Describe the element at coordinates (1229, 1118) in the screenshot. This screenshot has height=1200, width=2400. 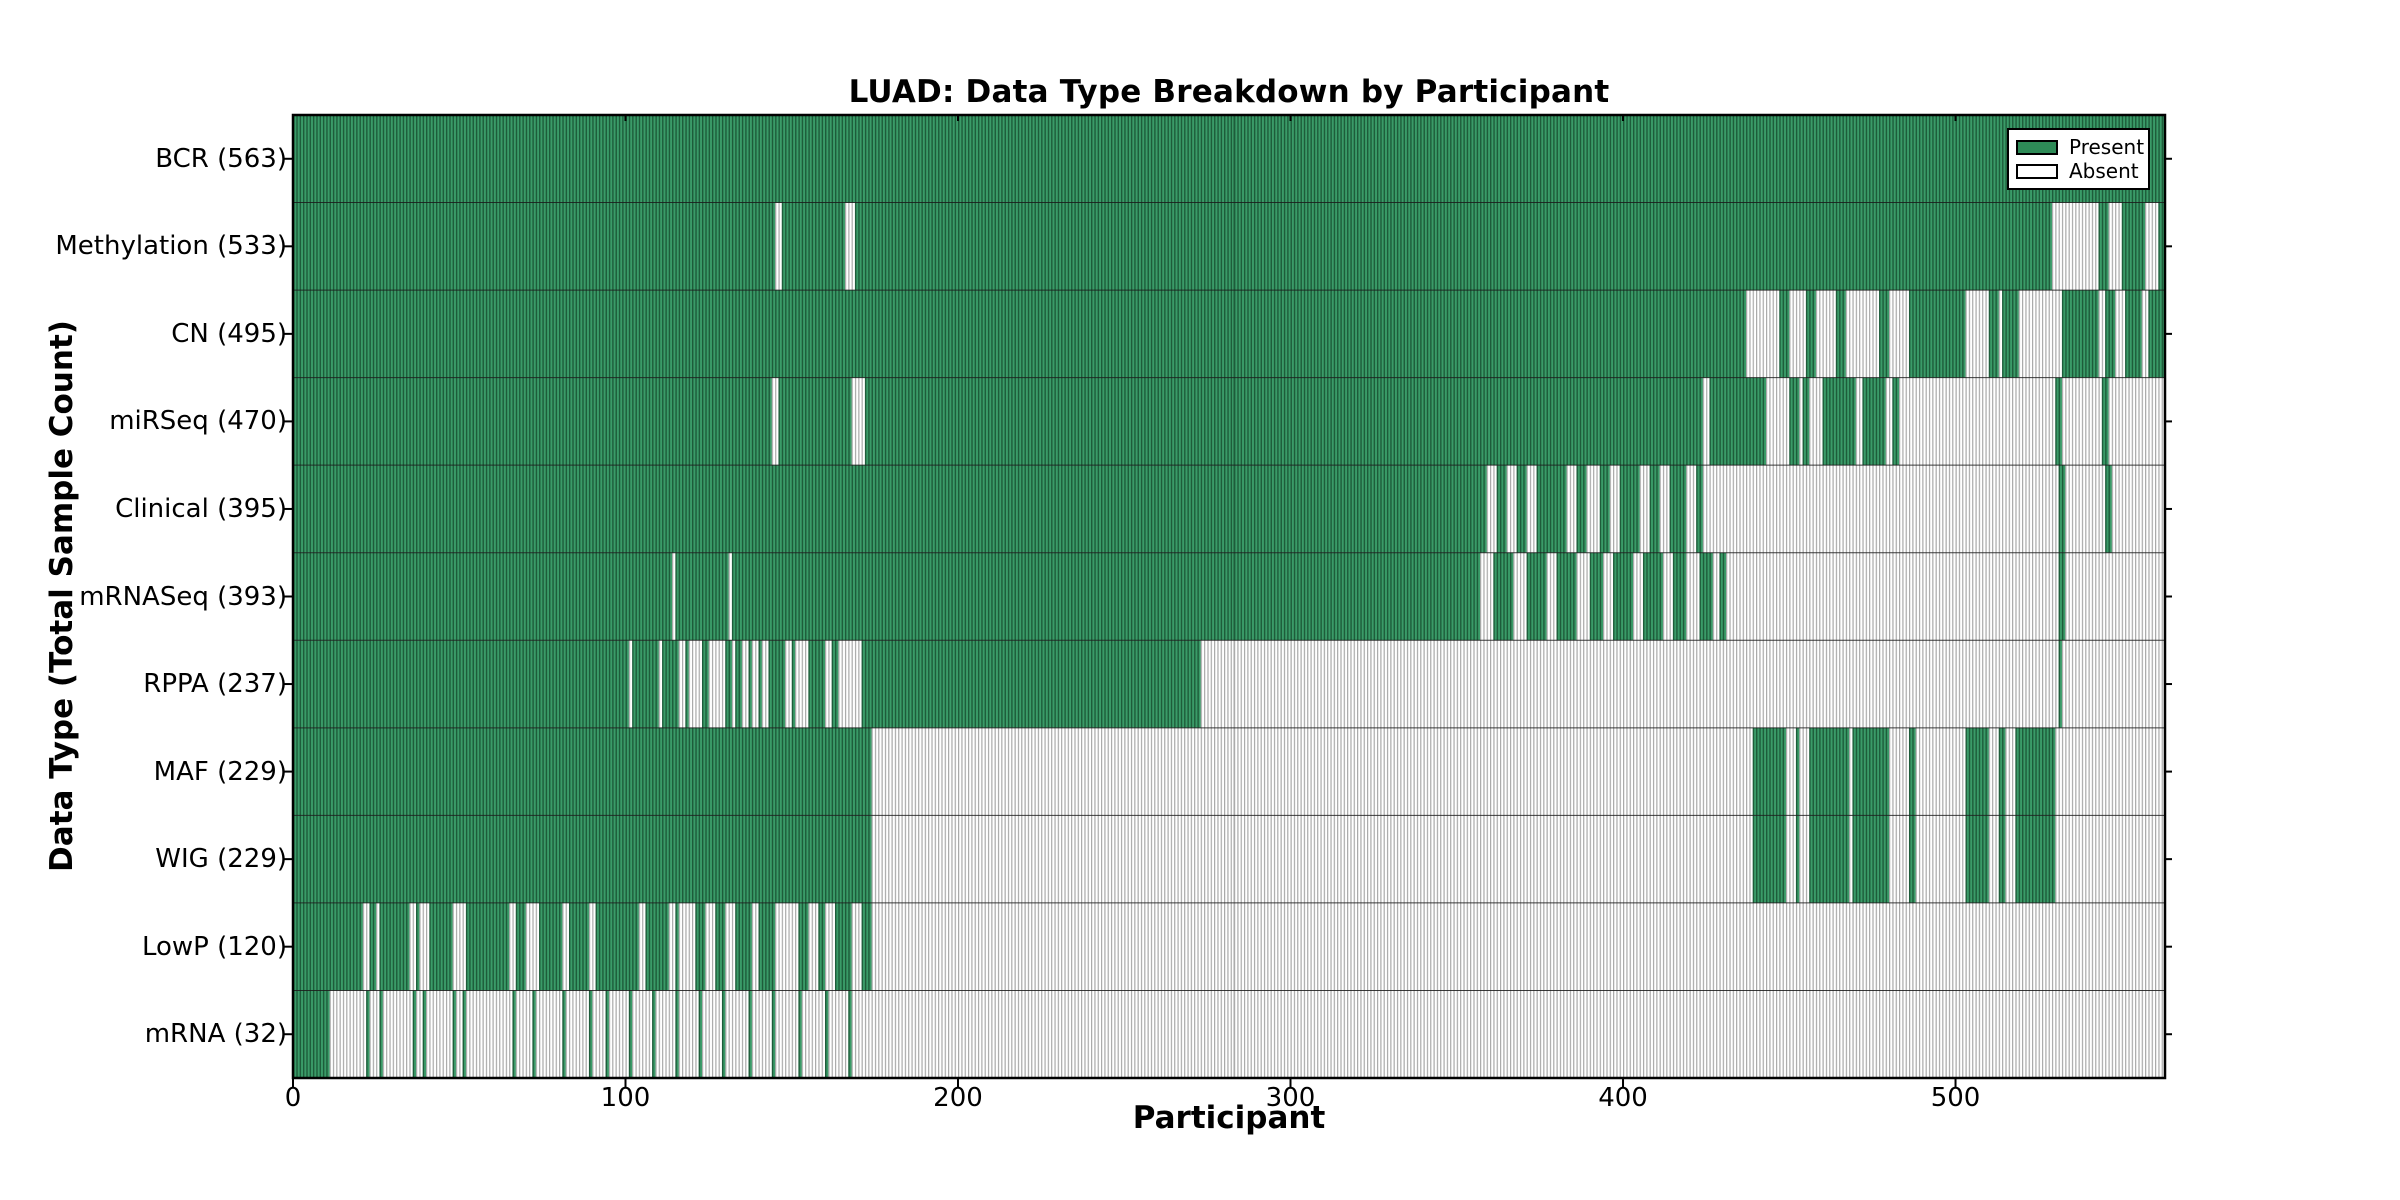
I see `x-axis-label: Participant` at that location.